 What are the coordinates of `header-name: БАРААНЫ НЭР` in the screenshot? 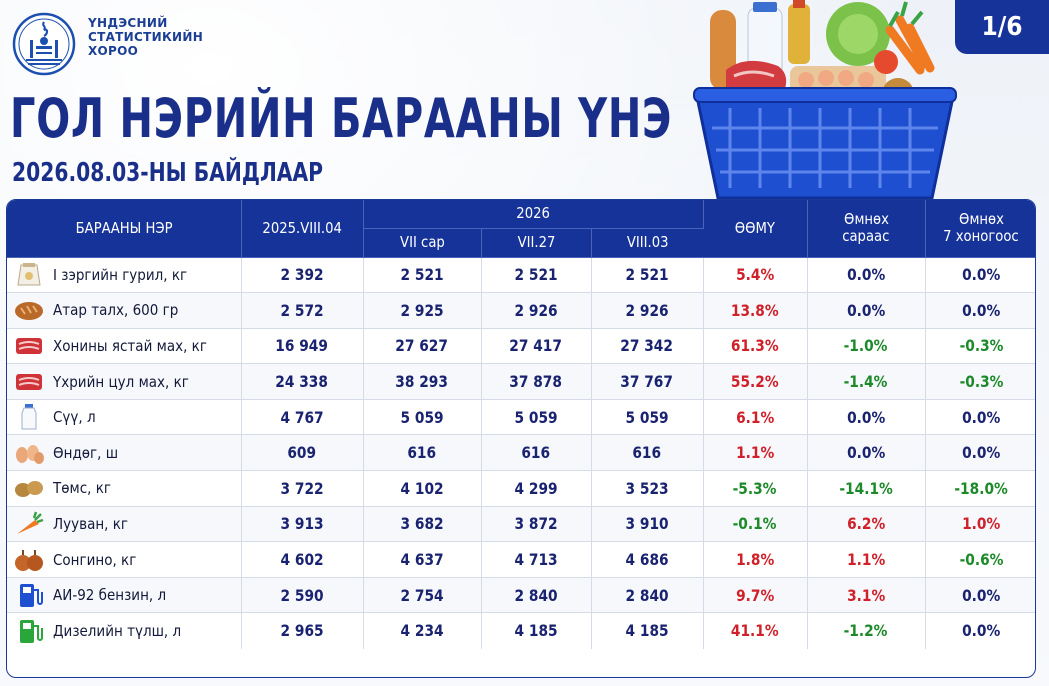 It's located at (124, 229).